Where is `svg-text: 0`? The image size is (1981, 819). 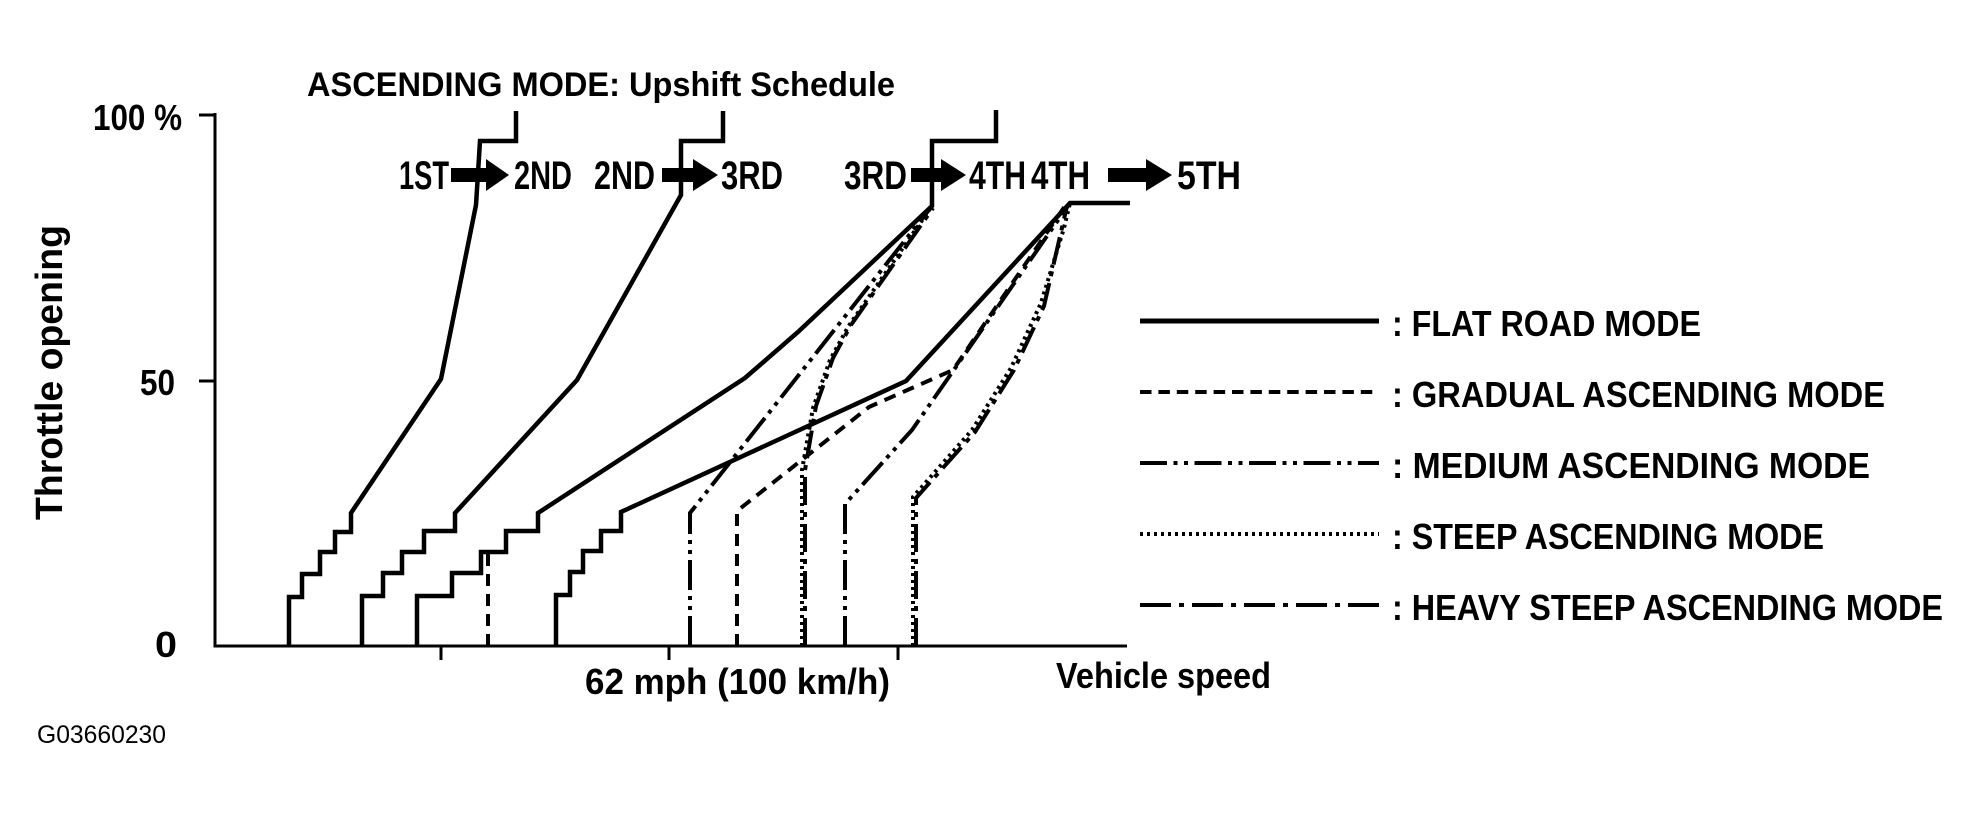 svg-text: 0 is located at coordinates (166, 644).